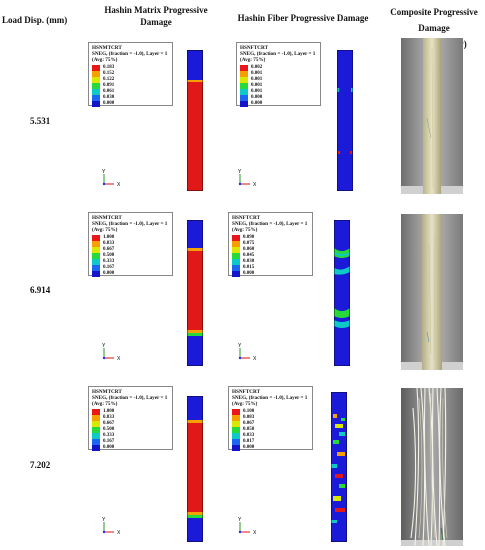 This screenshot has width=485, height=550. Describe the element at coordinates (432, 292) in the screenshot. I see `row2-composite-photo` at that location.